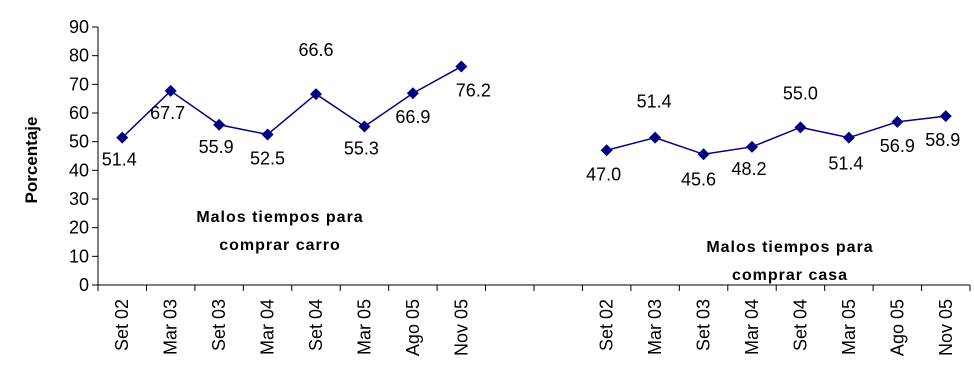 The height and width of the screenshot is (365, 974). Describe the element at coordinates (79, 113) in the screenshot. I see `y-tick-label: 60` at that location.